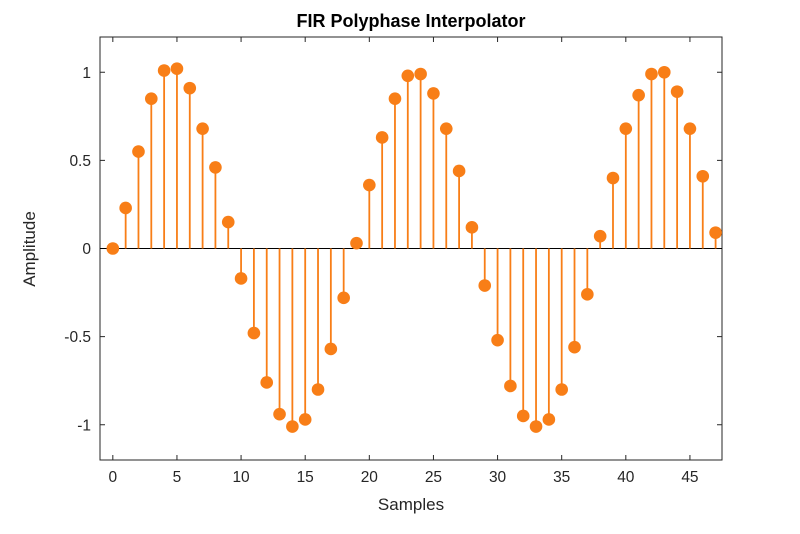 The image size is (800, 534). I want to click on x-tick-label: 40, so click(626, 477).